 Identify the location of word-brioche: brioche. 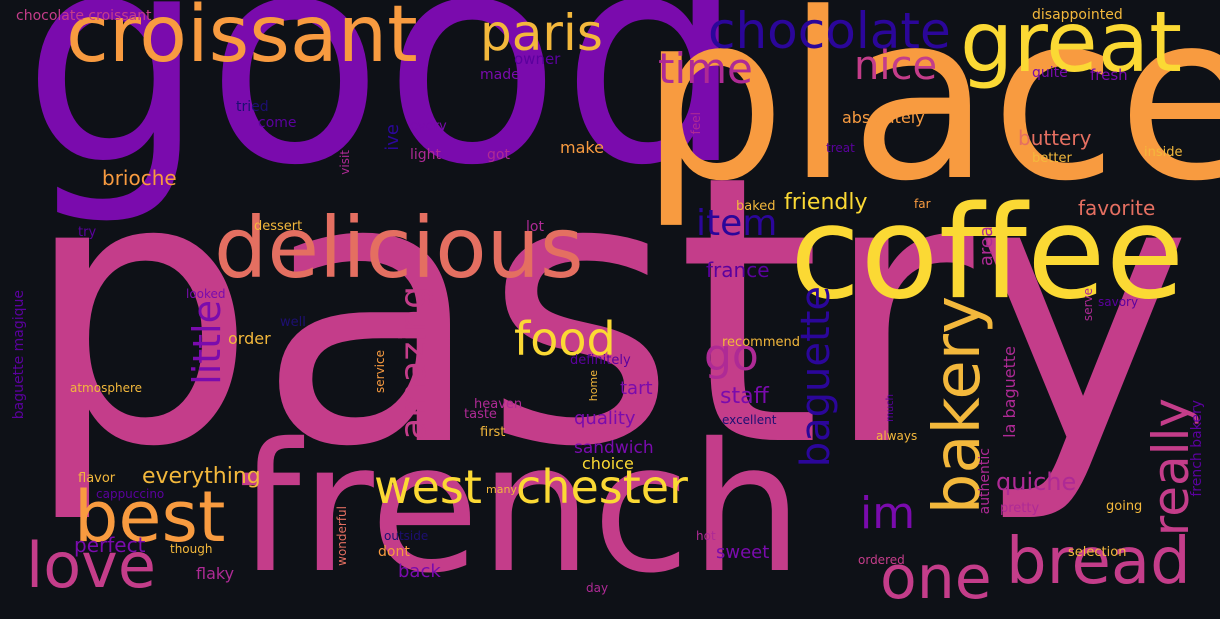
(139, 178).